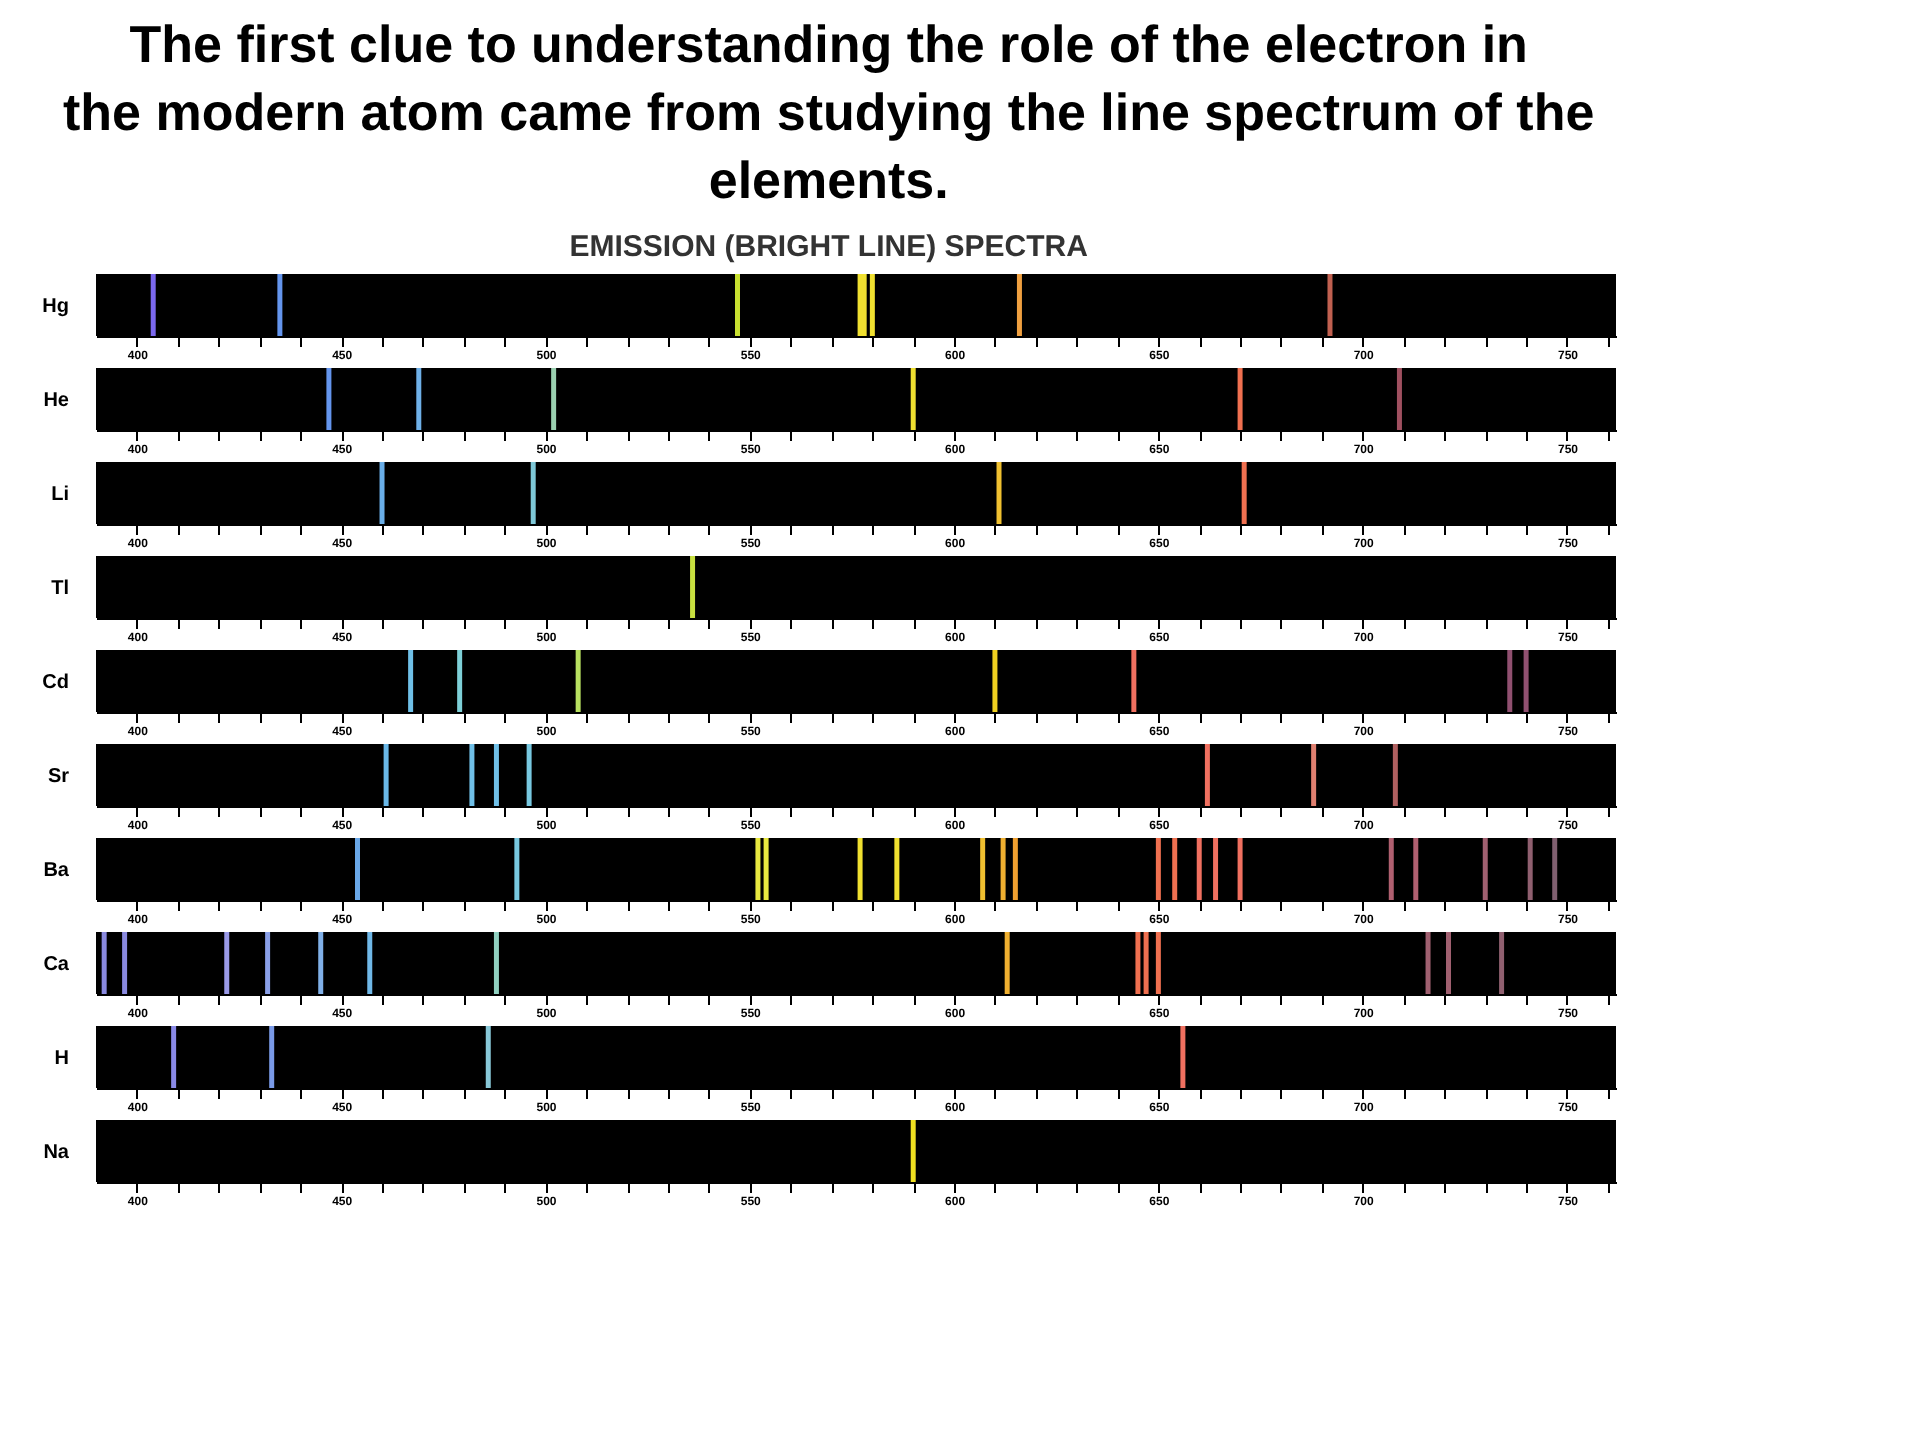 This screenshot has height=1440, width=1920. Describe the element at coordinates (55, 683) in the screenshot. I see `y-axis-title: Cd` at that location.